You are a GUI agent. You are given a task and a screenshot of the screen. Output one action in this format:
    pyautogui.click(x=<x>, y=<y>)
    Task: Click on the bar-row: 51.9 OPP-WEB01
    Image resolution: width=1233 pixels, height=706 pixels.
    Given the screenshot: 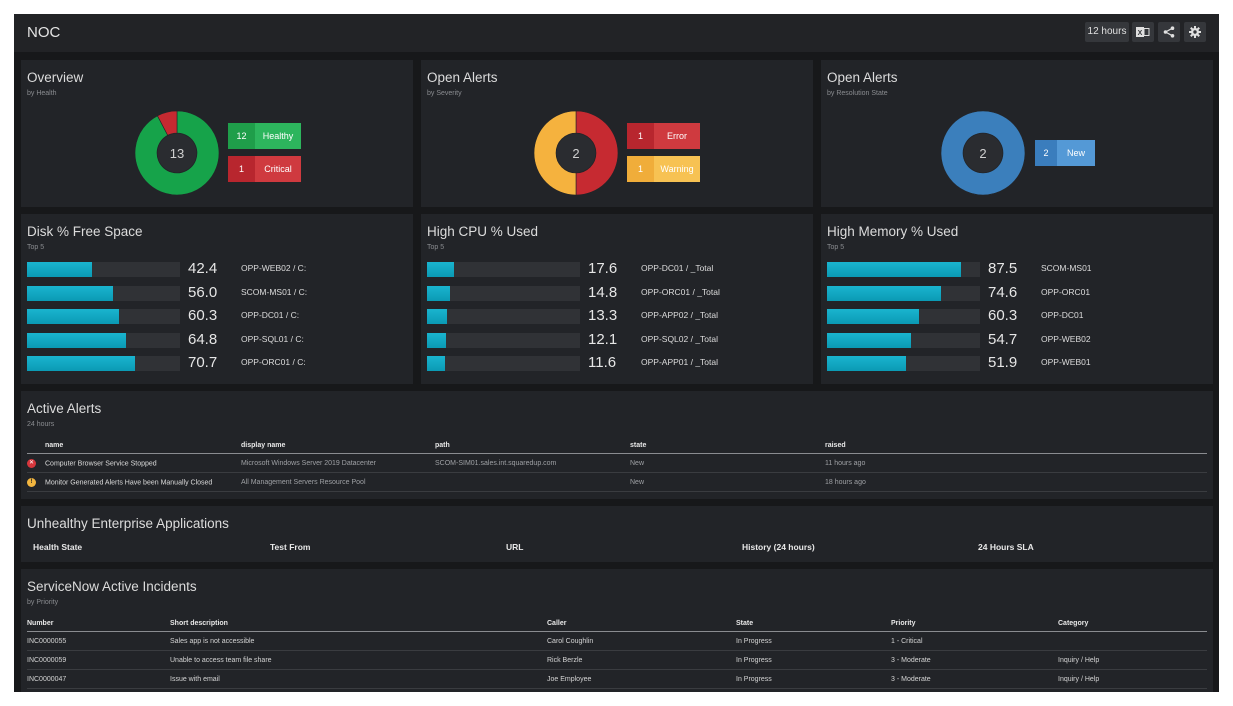 What is the action you would take?
    pyautogui.click(x=1020, y=363)
    